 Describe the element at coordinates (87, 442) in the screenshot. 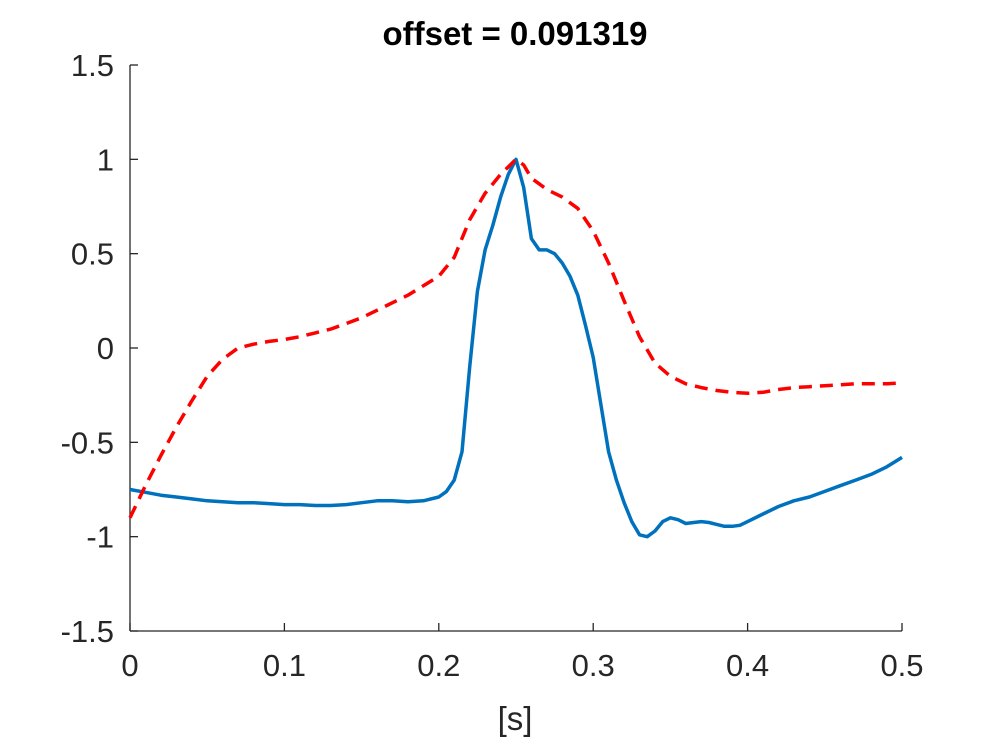

I see `y-tick-label: -0.5` at that location.